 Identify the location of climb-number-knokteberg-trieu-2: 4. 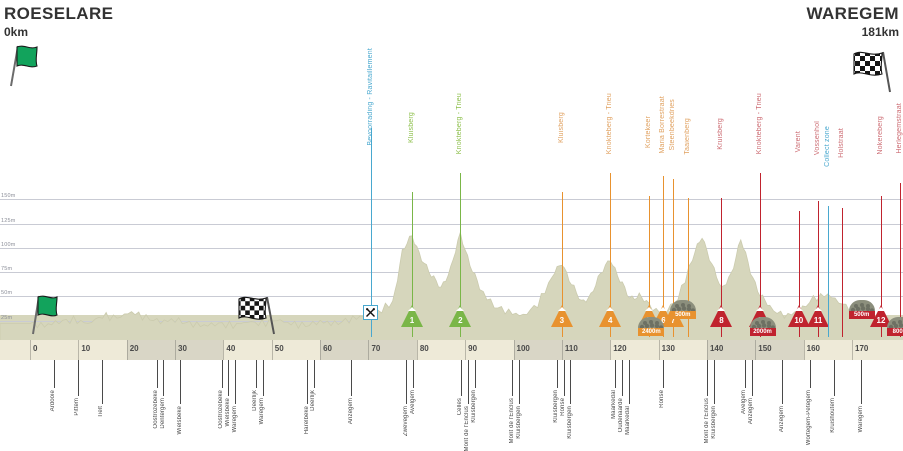
(610, 320).